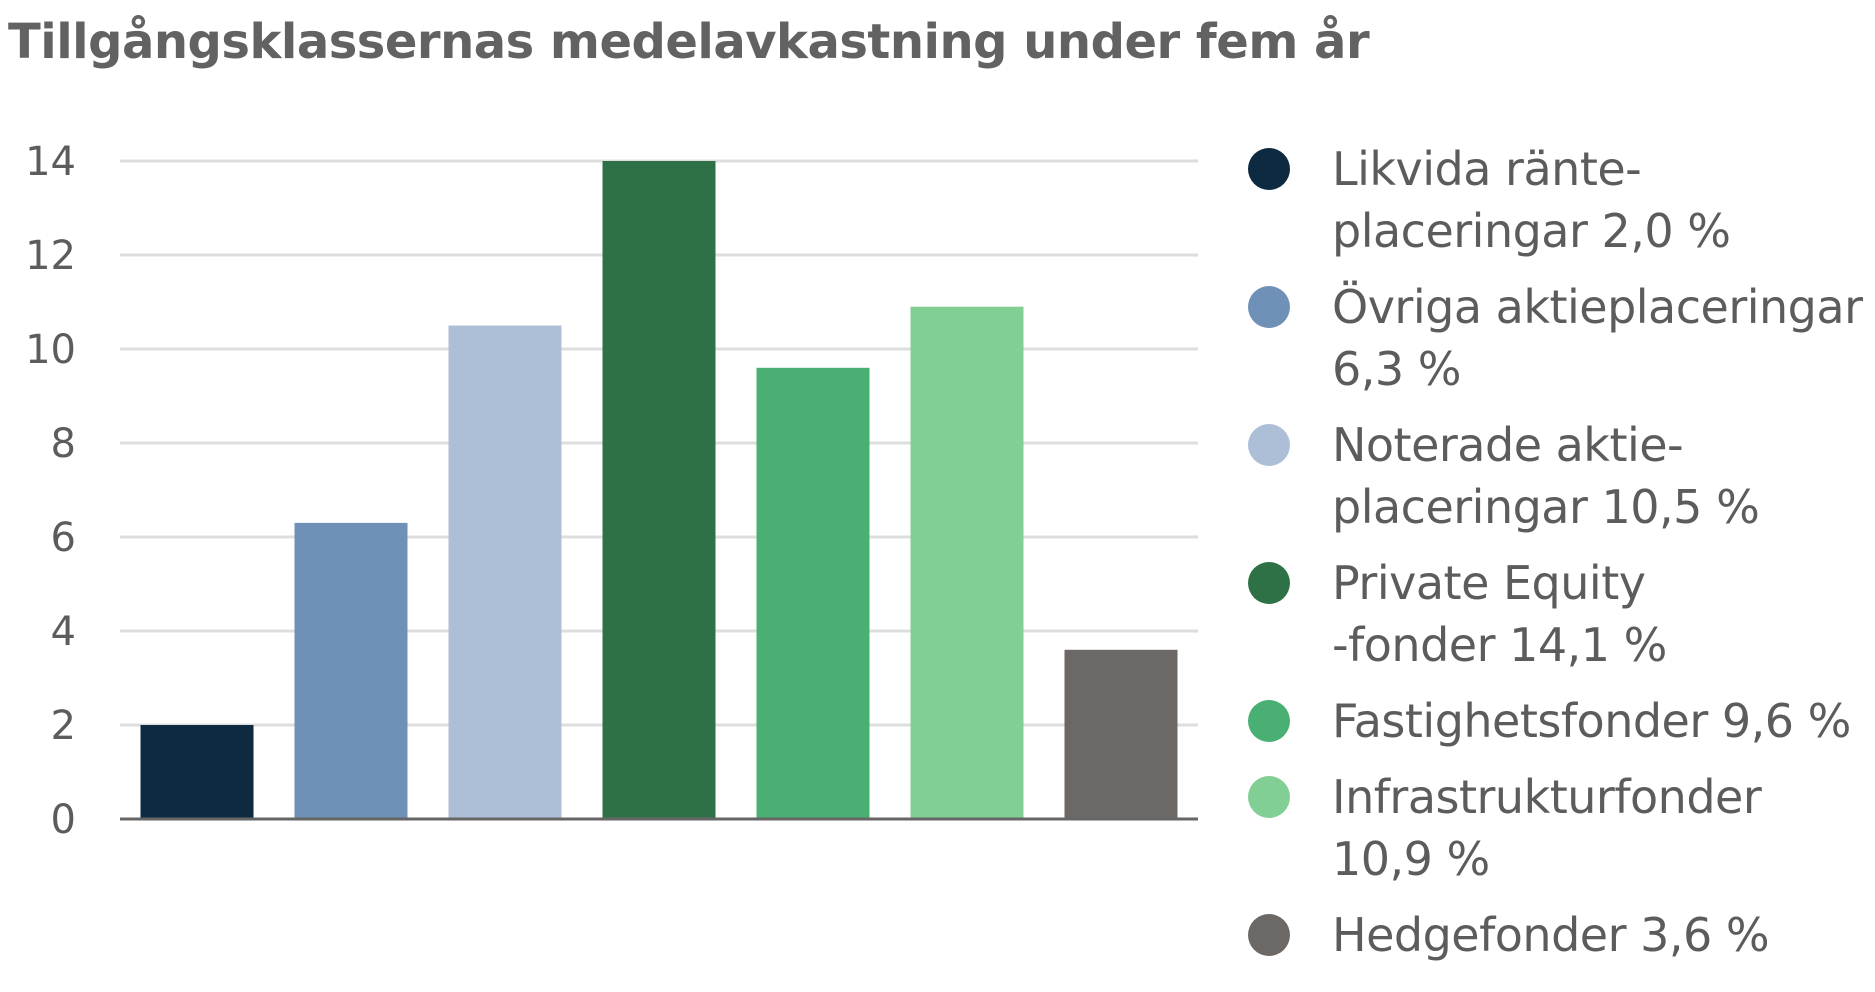 This screenshot has width=1875, height=992. Describe the element at coordinates (1591, 721) in the screenshot. I see `legend-label: Fastighetsfonder 9,6 %` at that location.